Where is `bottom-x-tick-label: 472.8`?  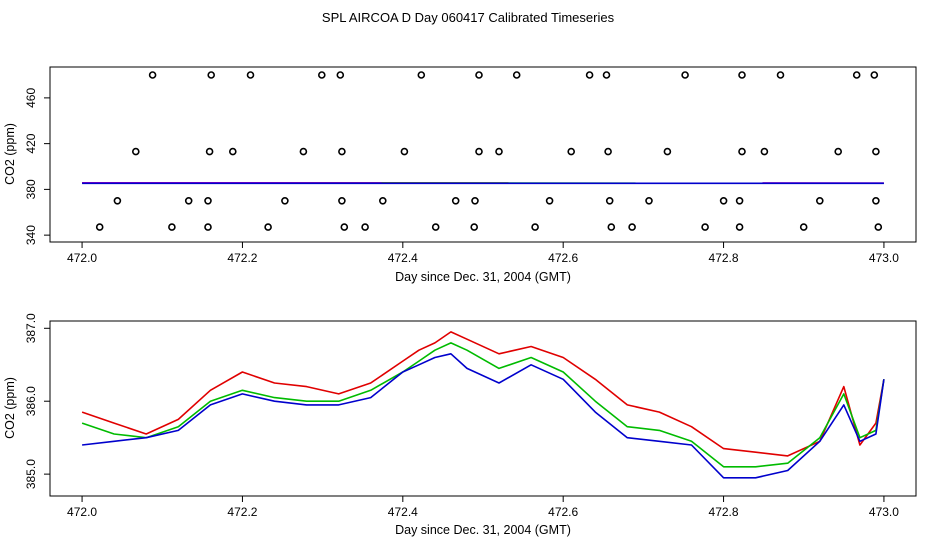
bottom-x-tick-label: 472.8 is located at coordinates (724, 512).